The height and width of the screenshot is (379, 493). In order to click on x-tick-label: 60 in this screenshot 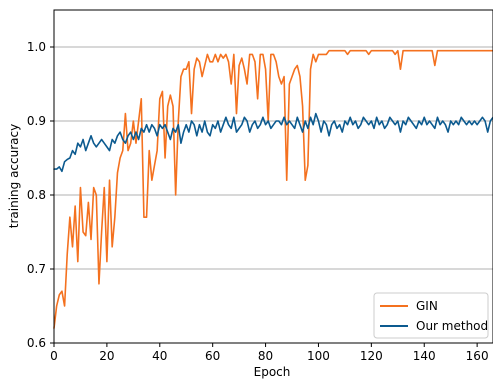, I will do `click(212, 356)`.